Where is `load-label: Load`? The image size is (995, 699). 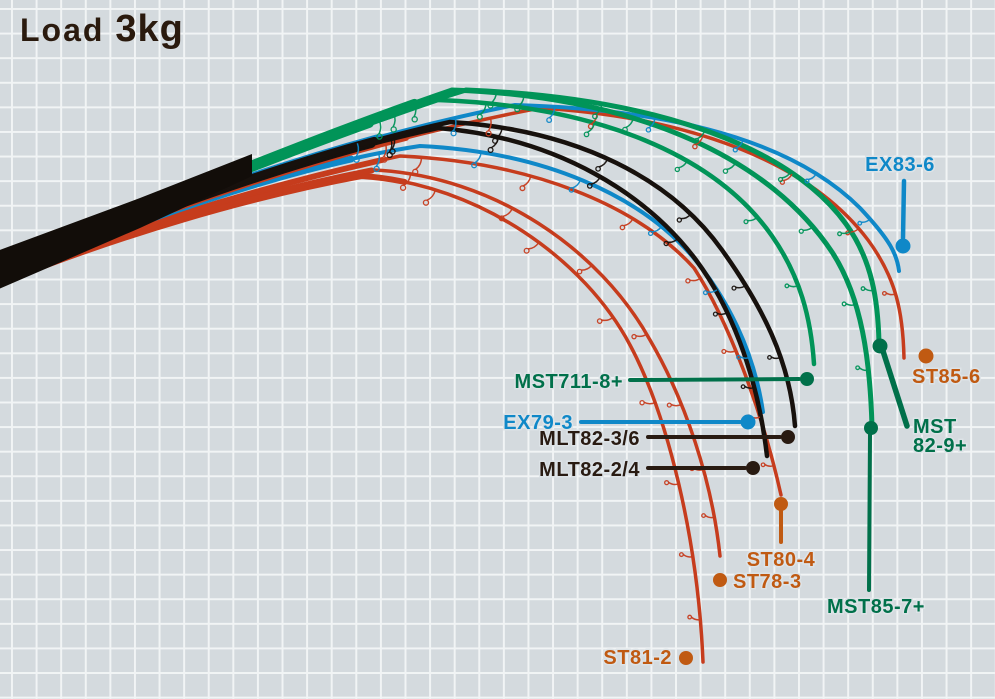 load-label: Load is located at coordinates (62, 30).